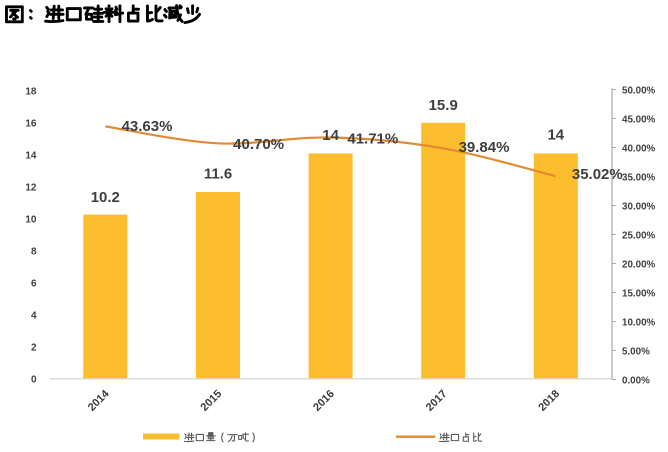  Describe the element at coordinates (639, 177) in the screenshot. I see `svg-text: 35.00%` at that location.